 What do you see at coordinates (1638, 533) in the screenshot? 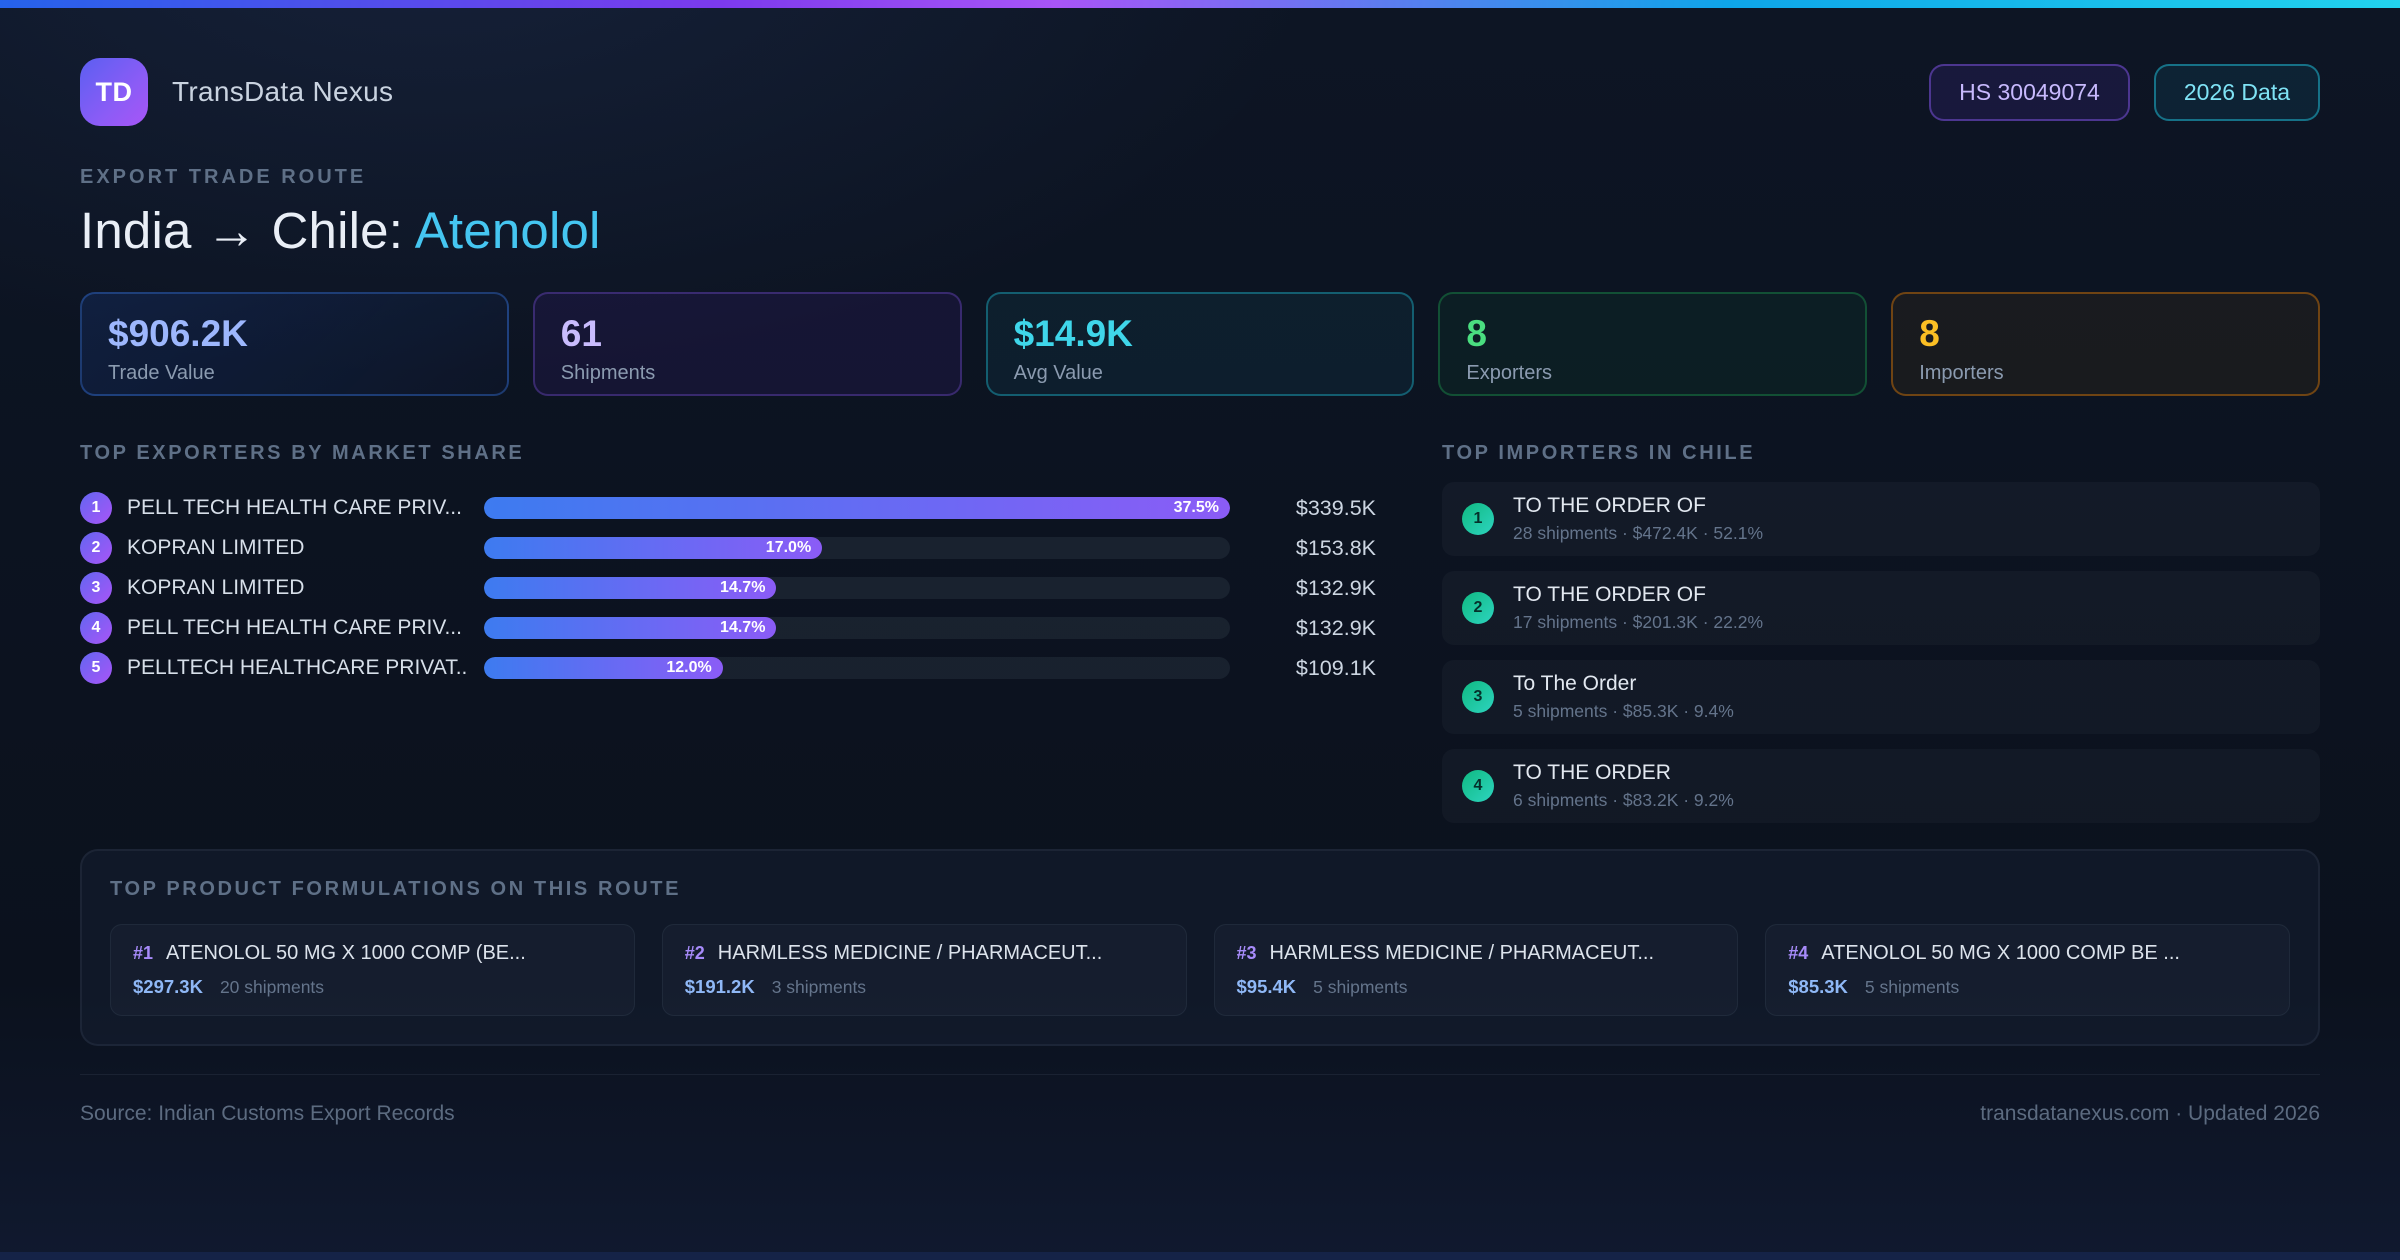
I see `importer-meta: 28 shipments · $472.4K · 52.1%` at bounding box center [1638, 533].